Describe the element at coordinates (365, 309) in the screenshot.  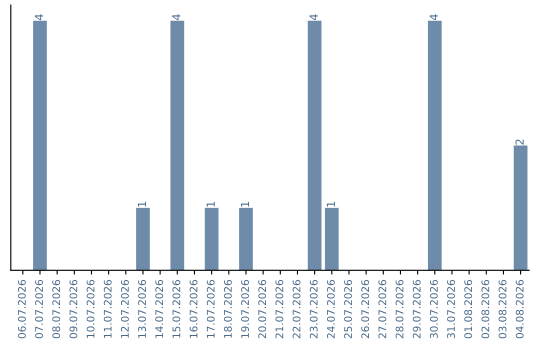
I see `x-tick-label: 26.07.2026` at that location.